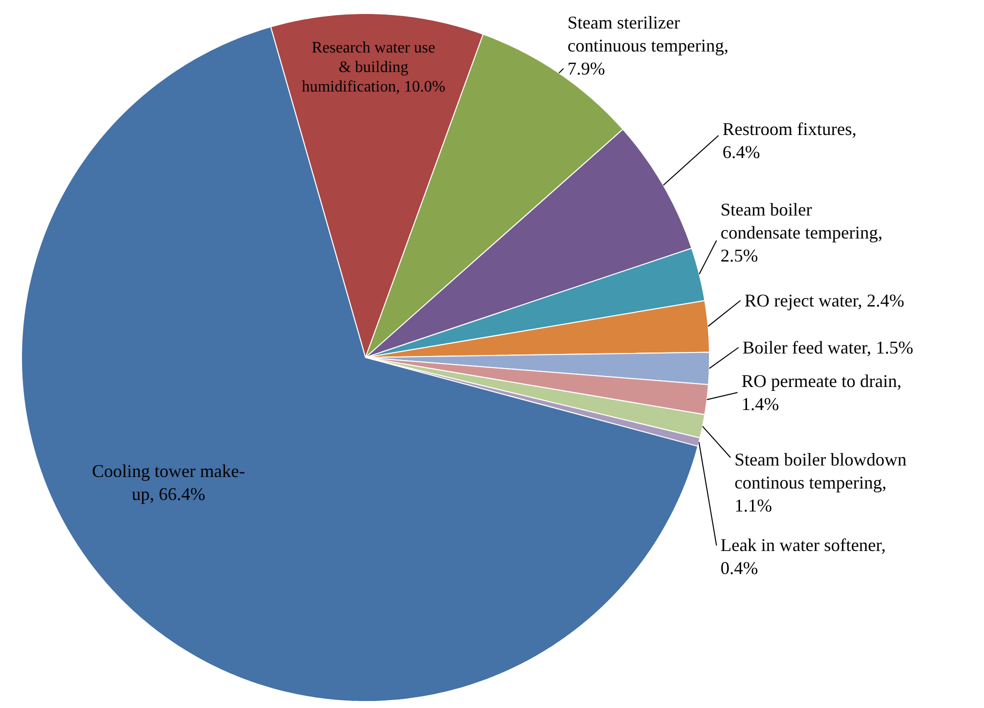 This screenshot has height=708, width=984. What do you see at coordinates (824, 300) in the screenshot?
I see `slice-label: RO reject water, 2.4%` at bounding box center [824, 300].